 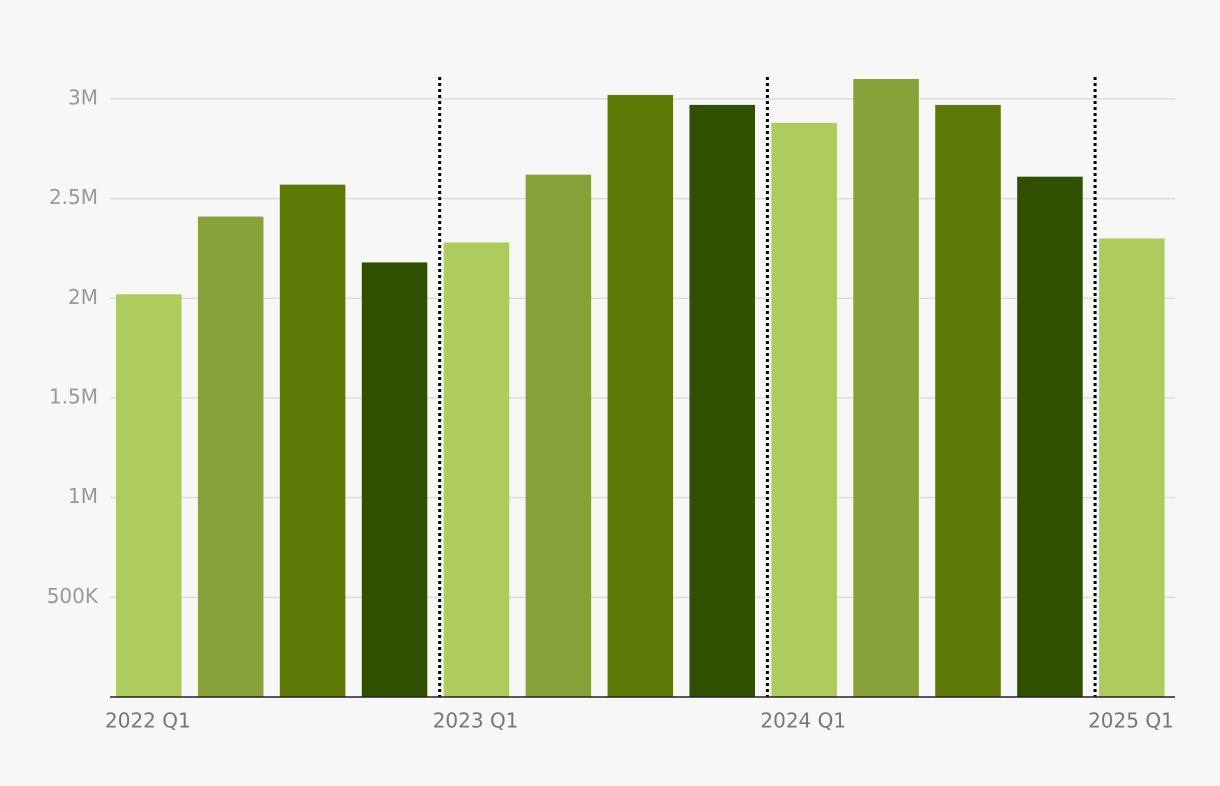 What do you see at coordinates (83, 97) in the screenshot?
I see `y-tick-label: 3M` at bounding box center [83, 97].